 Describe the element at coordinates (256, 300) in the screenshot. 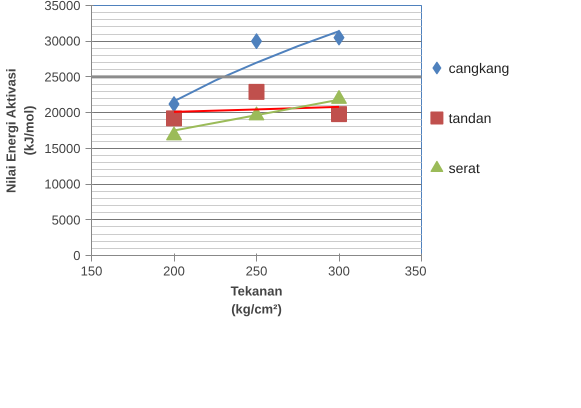

I see `x-axis-title: Tekanan (kg/cm²)` at that location.